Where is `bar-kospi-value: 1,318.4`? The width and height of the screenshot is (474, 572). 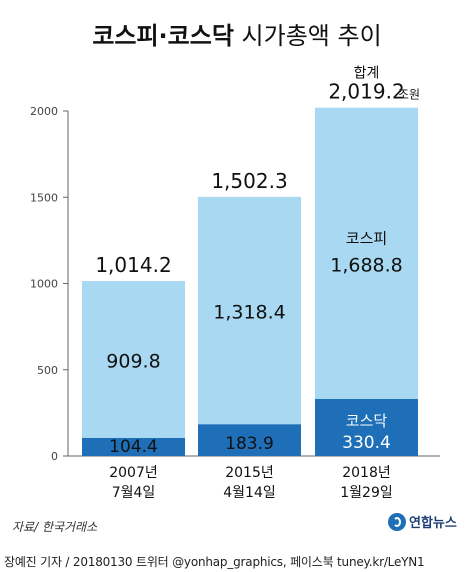
bar-kospi-value: 1,318.4 is located at coordinates (249, 313).